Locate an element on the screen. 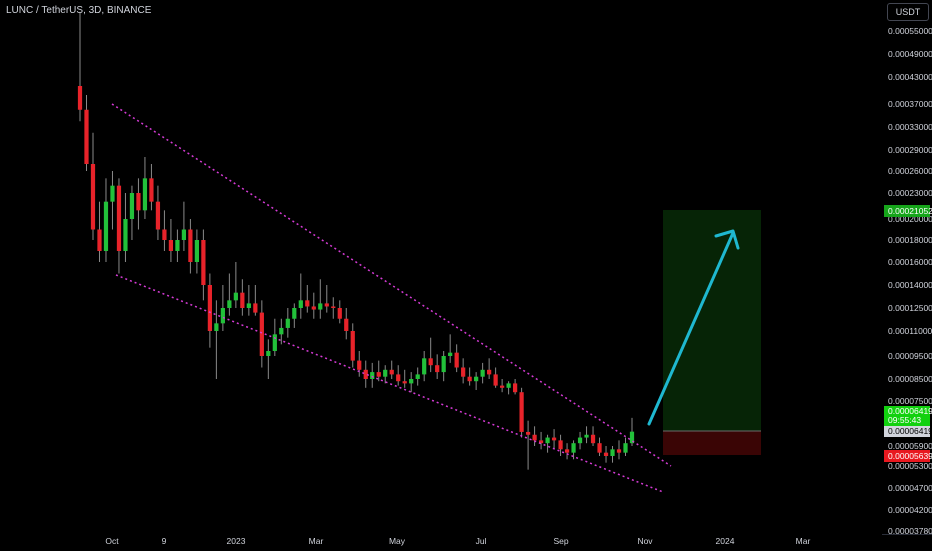  target-price-label: 0.00021052 is located at coordinates (908, 211).